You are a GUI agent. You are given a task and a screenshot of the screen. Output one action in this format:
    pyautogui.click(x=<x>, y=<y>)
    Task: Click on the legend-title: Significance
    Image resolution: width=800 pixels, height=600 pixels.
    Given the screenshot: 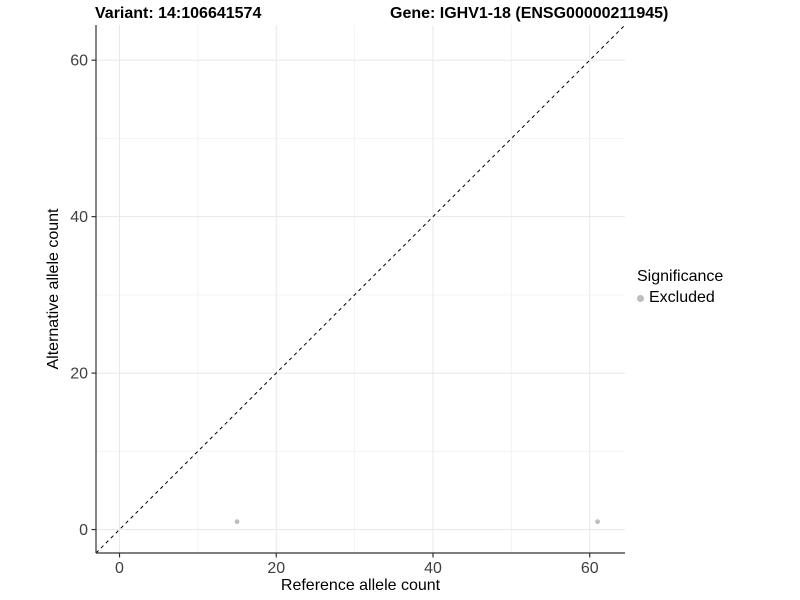 What is the action you would take?
    pyautogui.click(x=680, y=276)
    